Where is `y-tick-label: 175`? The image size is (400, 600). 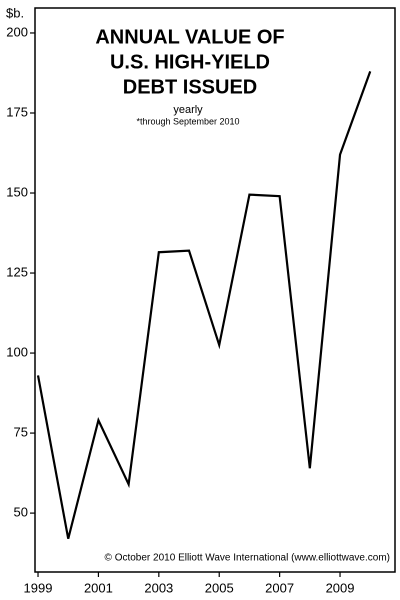
y-tick-label: 175 is located at coordinates (17, 111).